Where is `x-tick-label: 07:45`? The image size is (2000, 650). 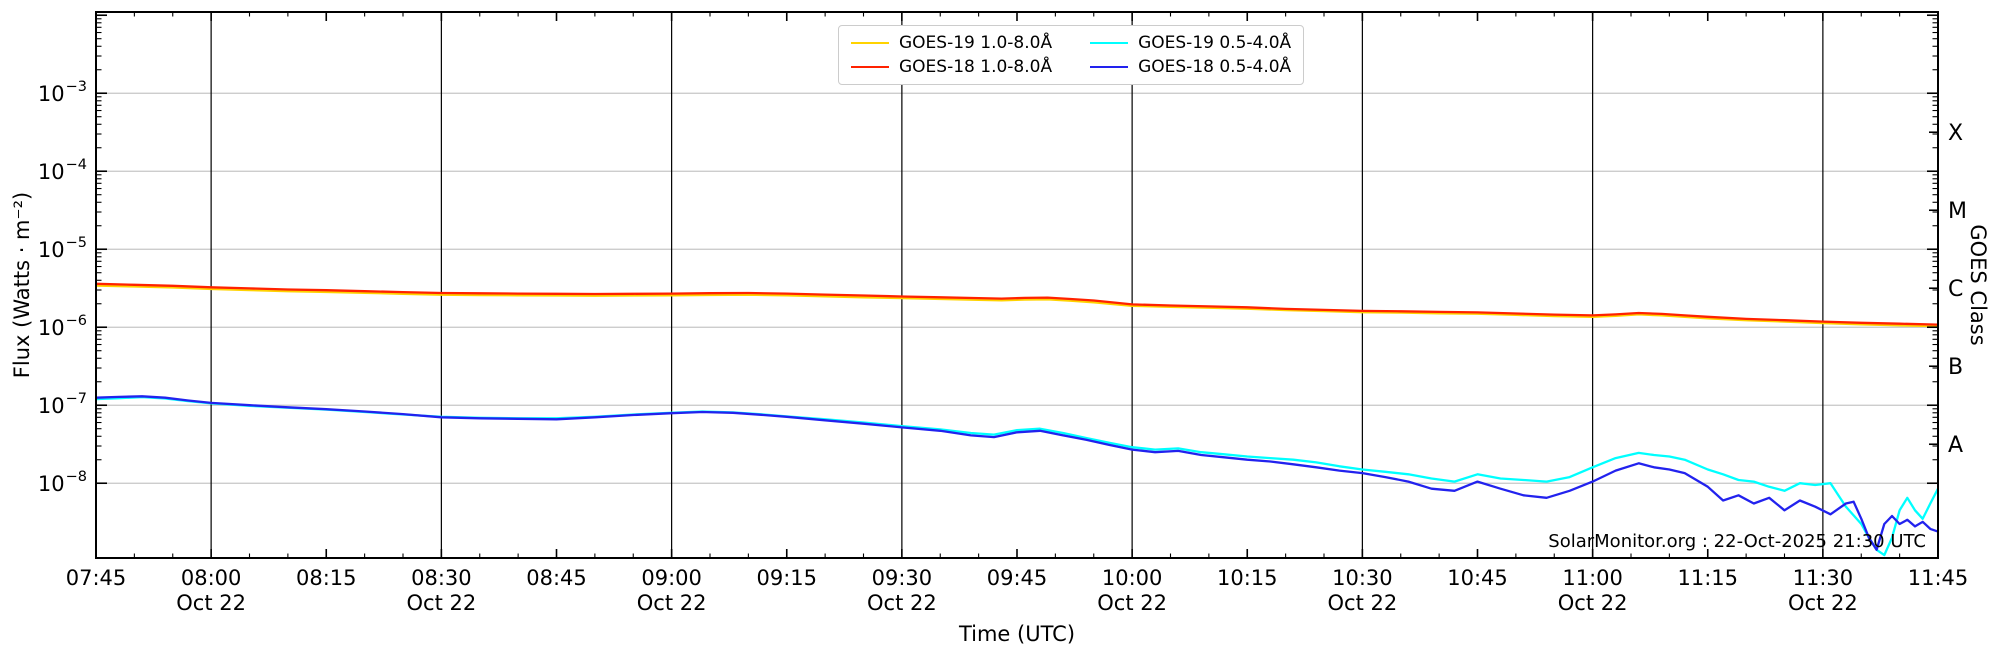 x-tick-label: 07:45 is located at coordinates (96, 578).